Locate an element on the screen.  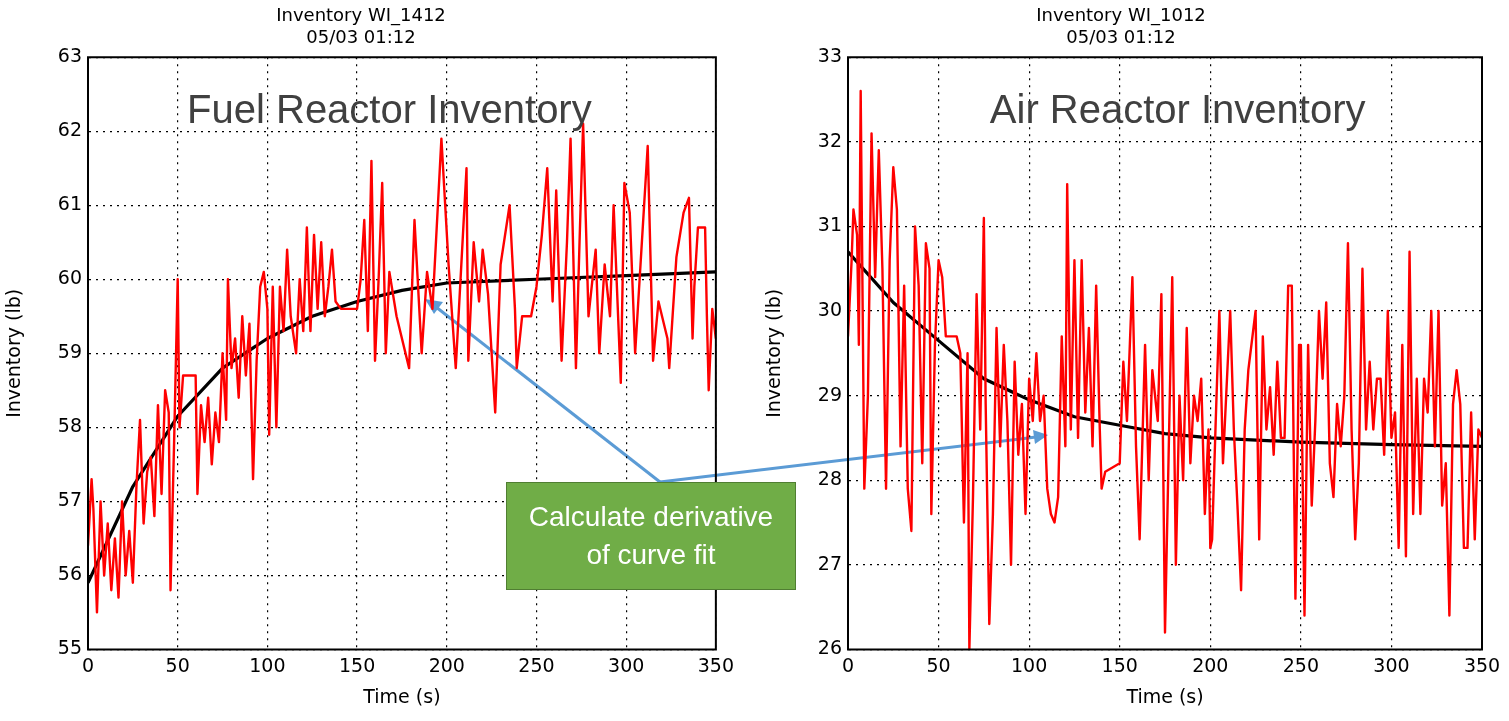
y-tick-label: 63 is located at coordinates (69, 55).